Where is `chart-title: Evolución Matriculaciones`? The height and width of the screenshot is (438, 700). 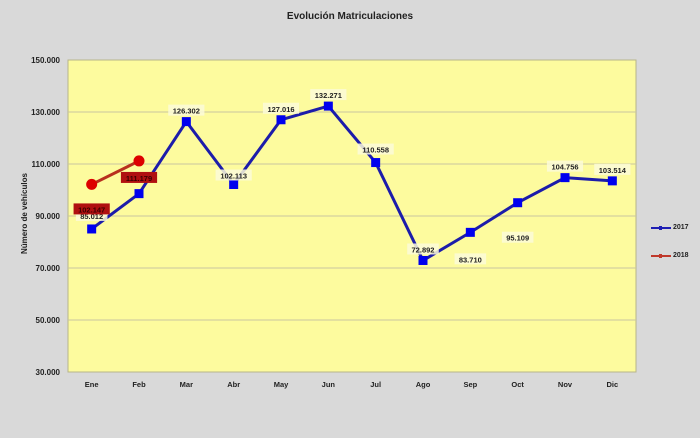
chart-title: Evolución Matriculaciones is located at coordinates (350, 16).